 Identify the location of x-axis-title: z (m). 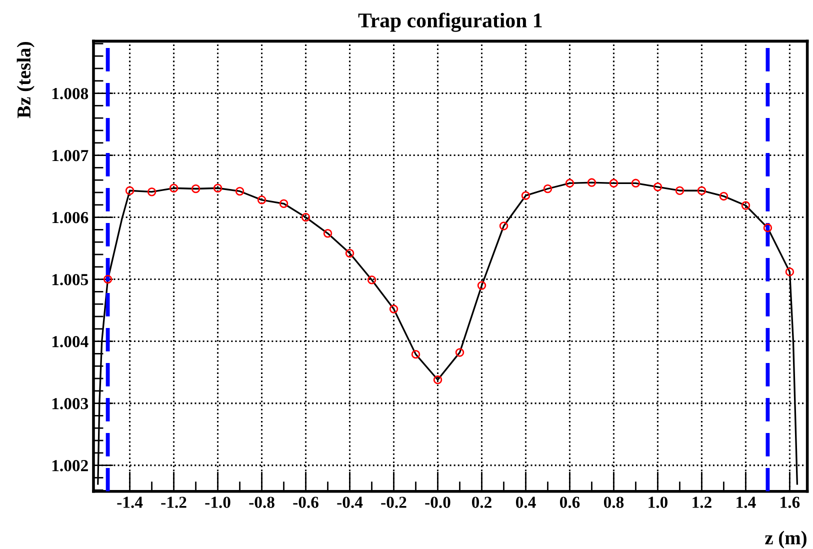
(785, 539).